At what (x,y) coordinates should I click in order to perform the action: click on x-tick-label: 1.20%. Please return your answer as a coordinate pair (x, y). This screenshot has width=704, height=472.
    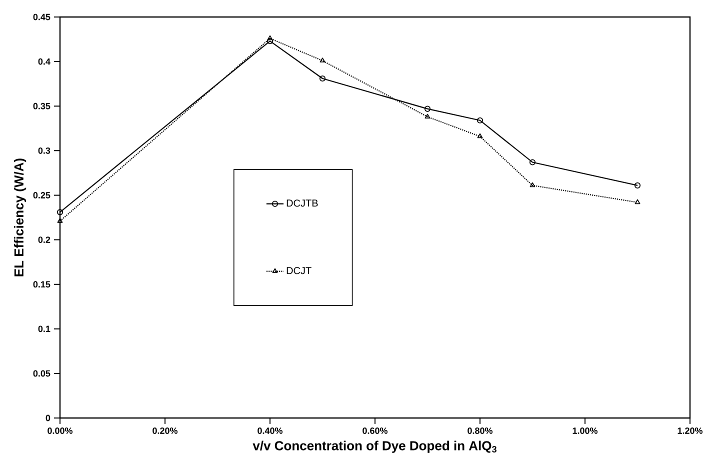
    Looking at the image, I should click on (690, 431).